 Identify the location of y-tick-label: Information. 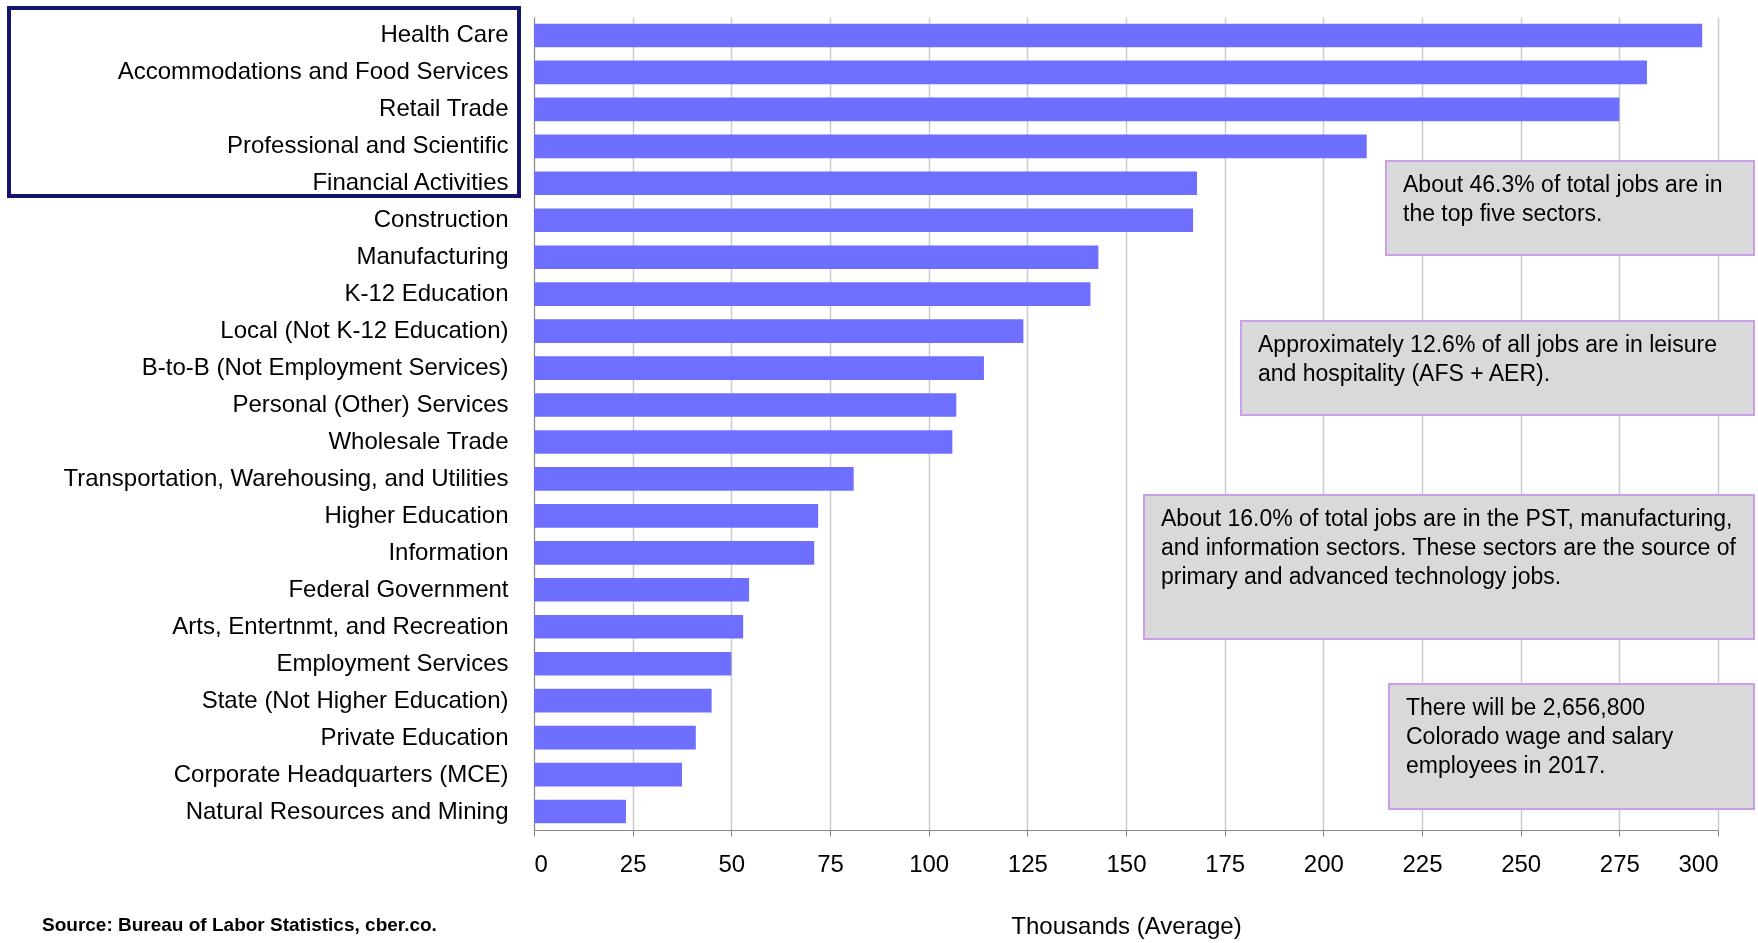
(448, 551).